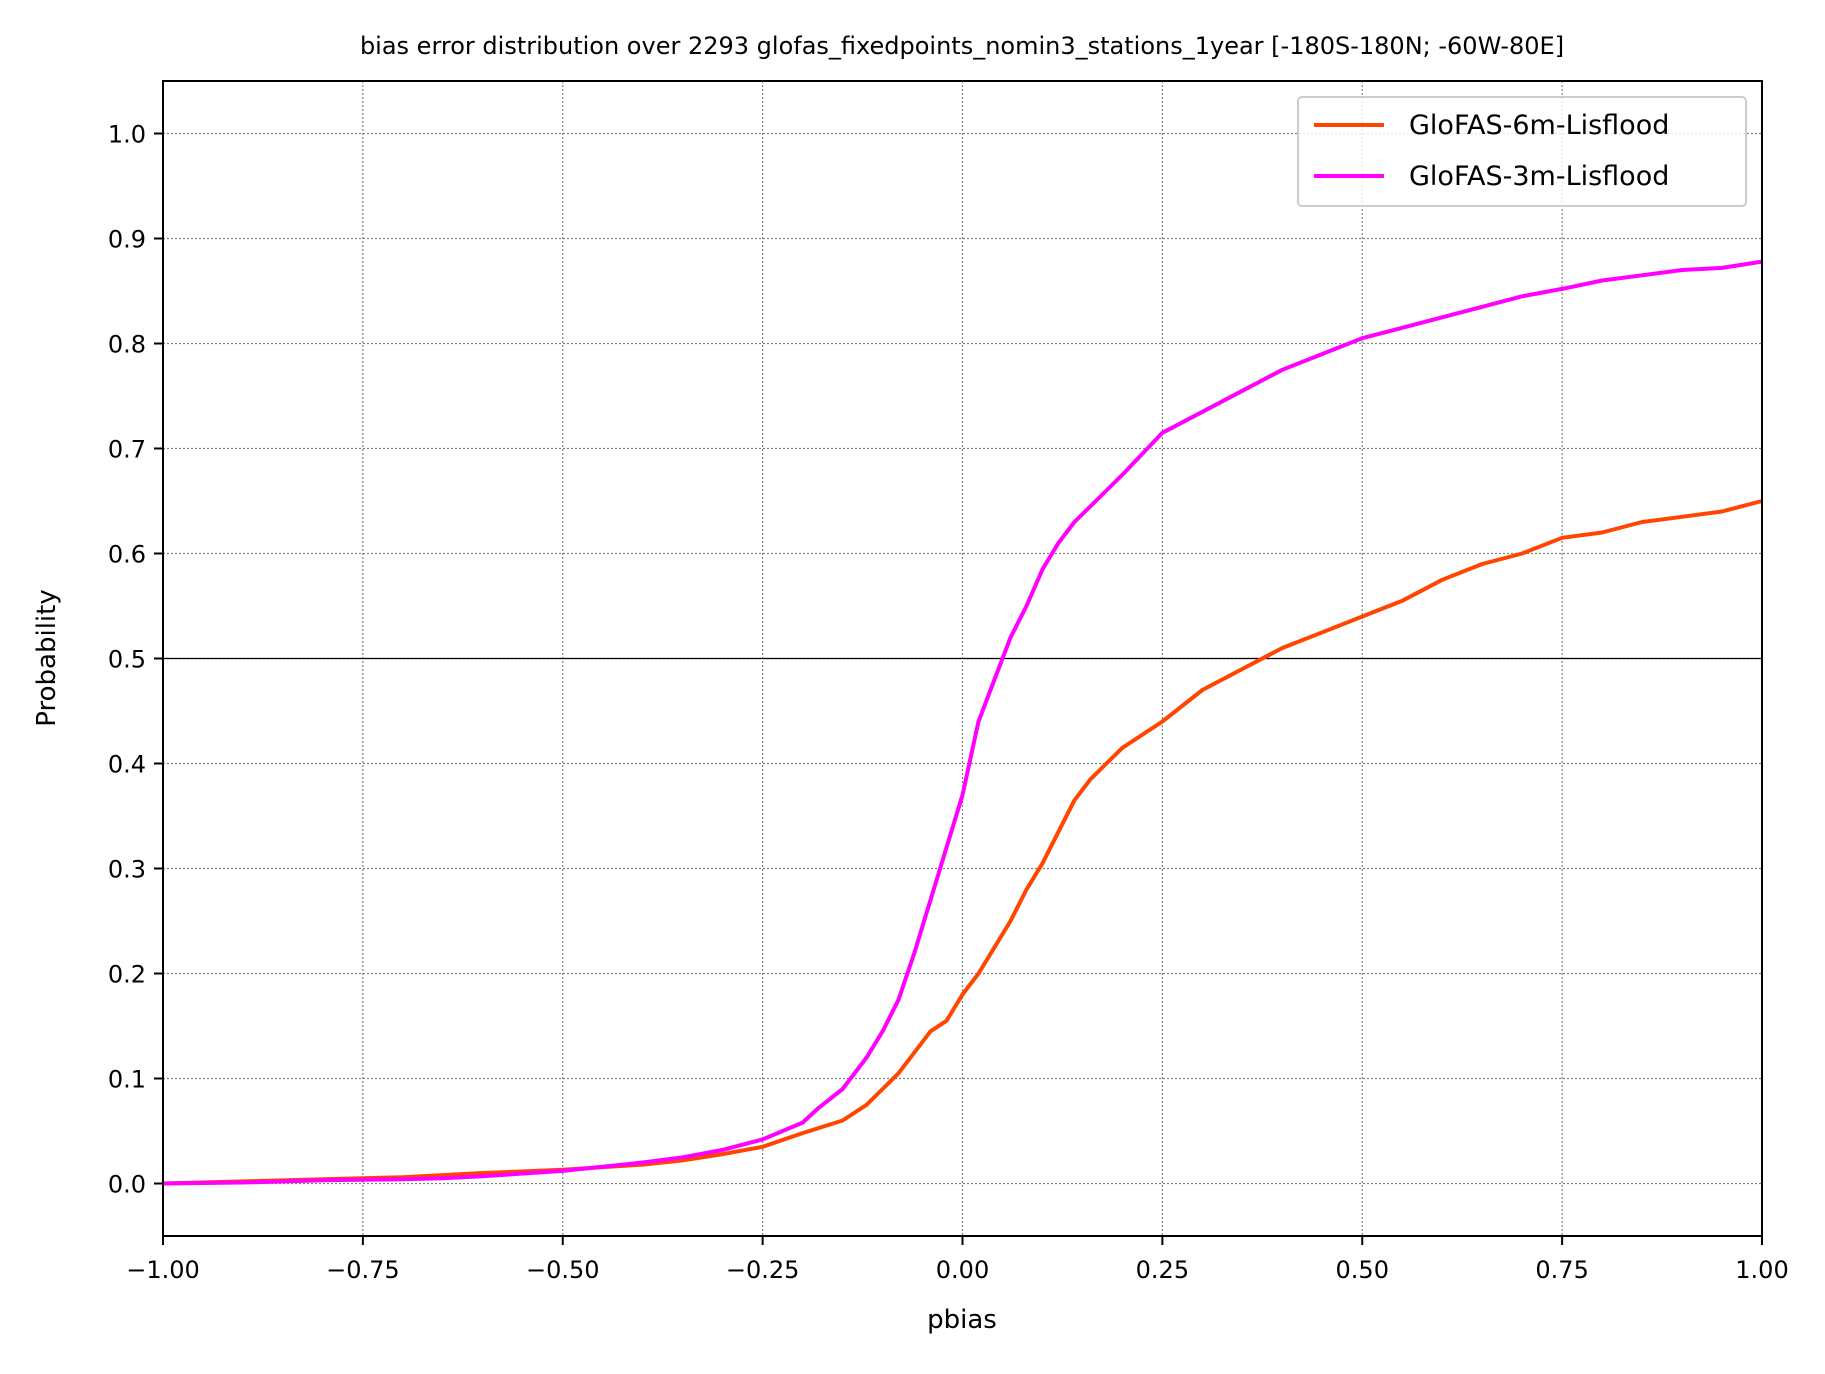 This screenshot has width=1825, height=1374. I want to click on x-tick-label: 1.00, so click(1761, 1270).